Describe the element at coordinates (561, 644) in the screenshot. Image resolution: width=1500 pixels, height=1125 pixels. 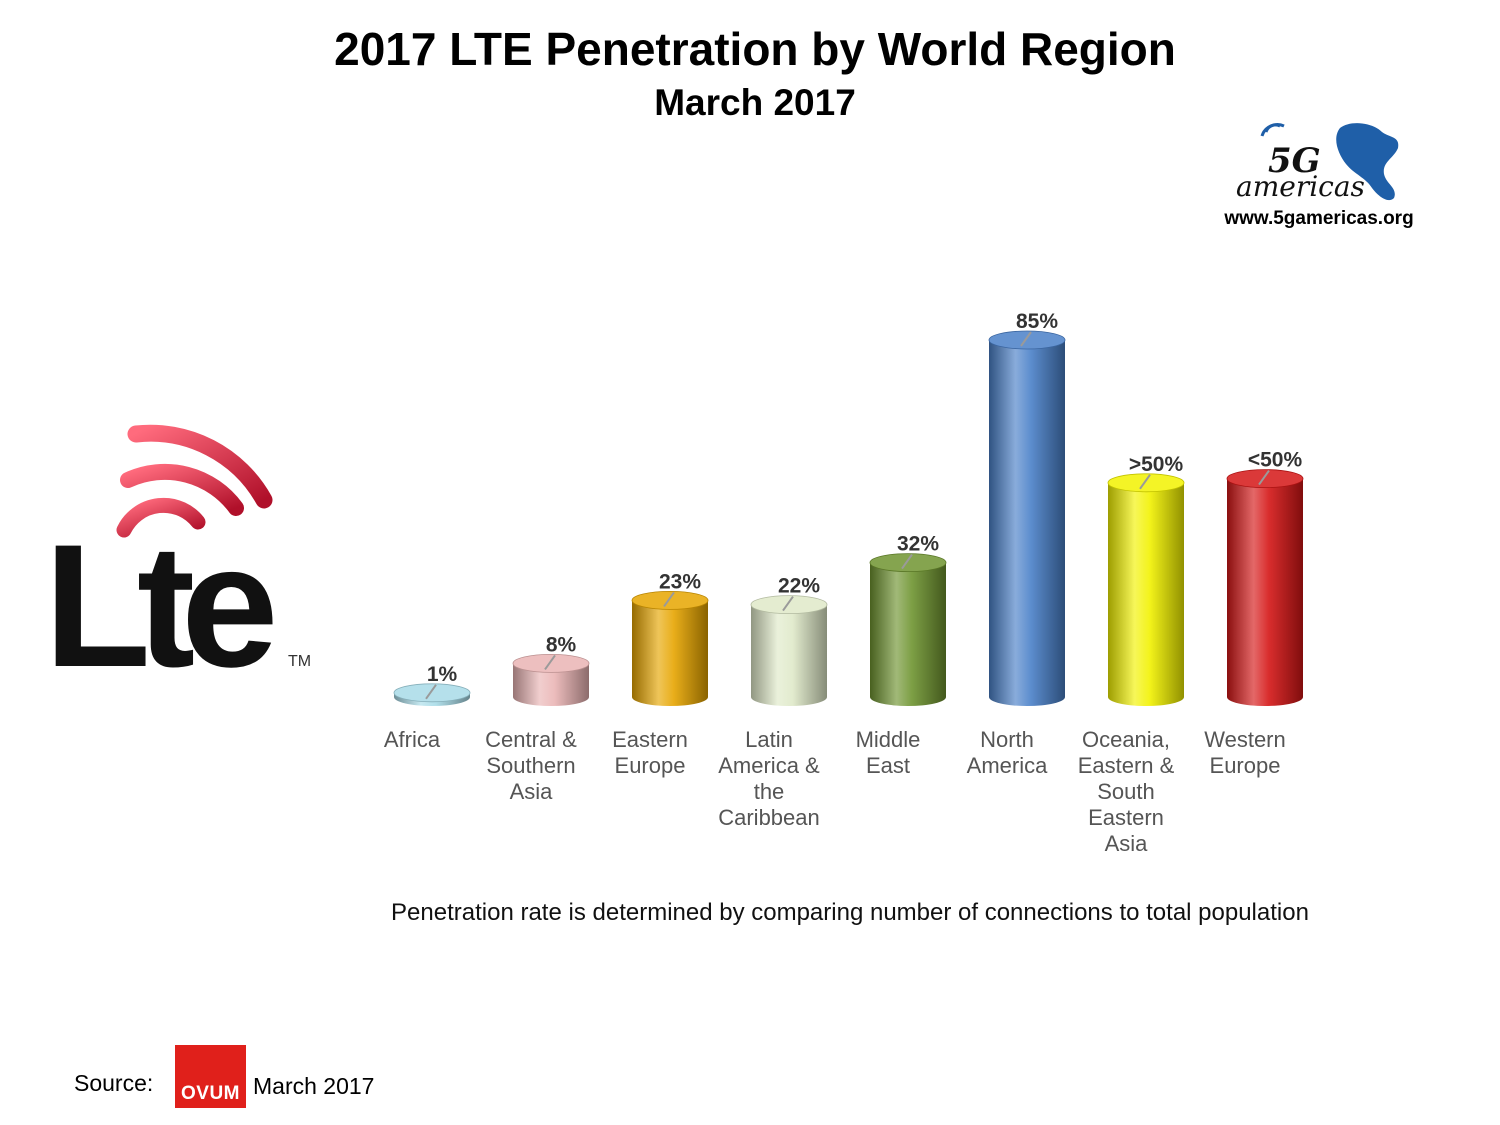
I see `data-label: 8%` at that location.